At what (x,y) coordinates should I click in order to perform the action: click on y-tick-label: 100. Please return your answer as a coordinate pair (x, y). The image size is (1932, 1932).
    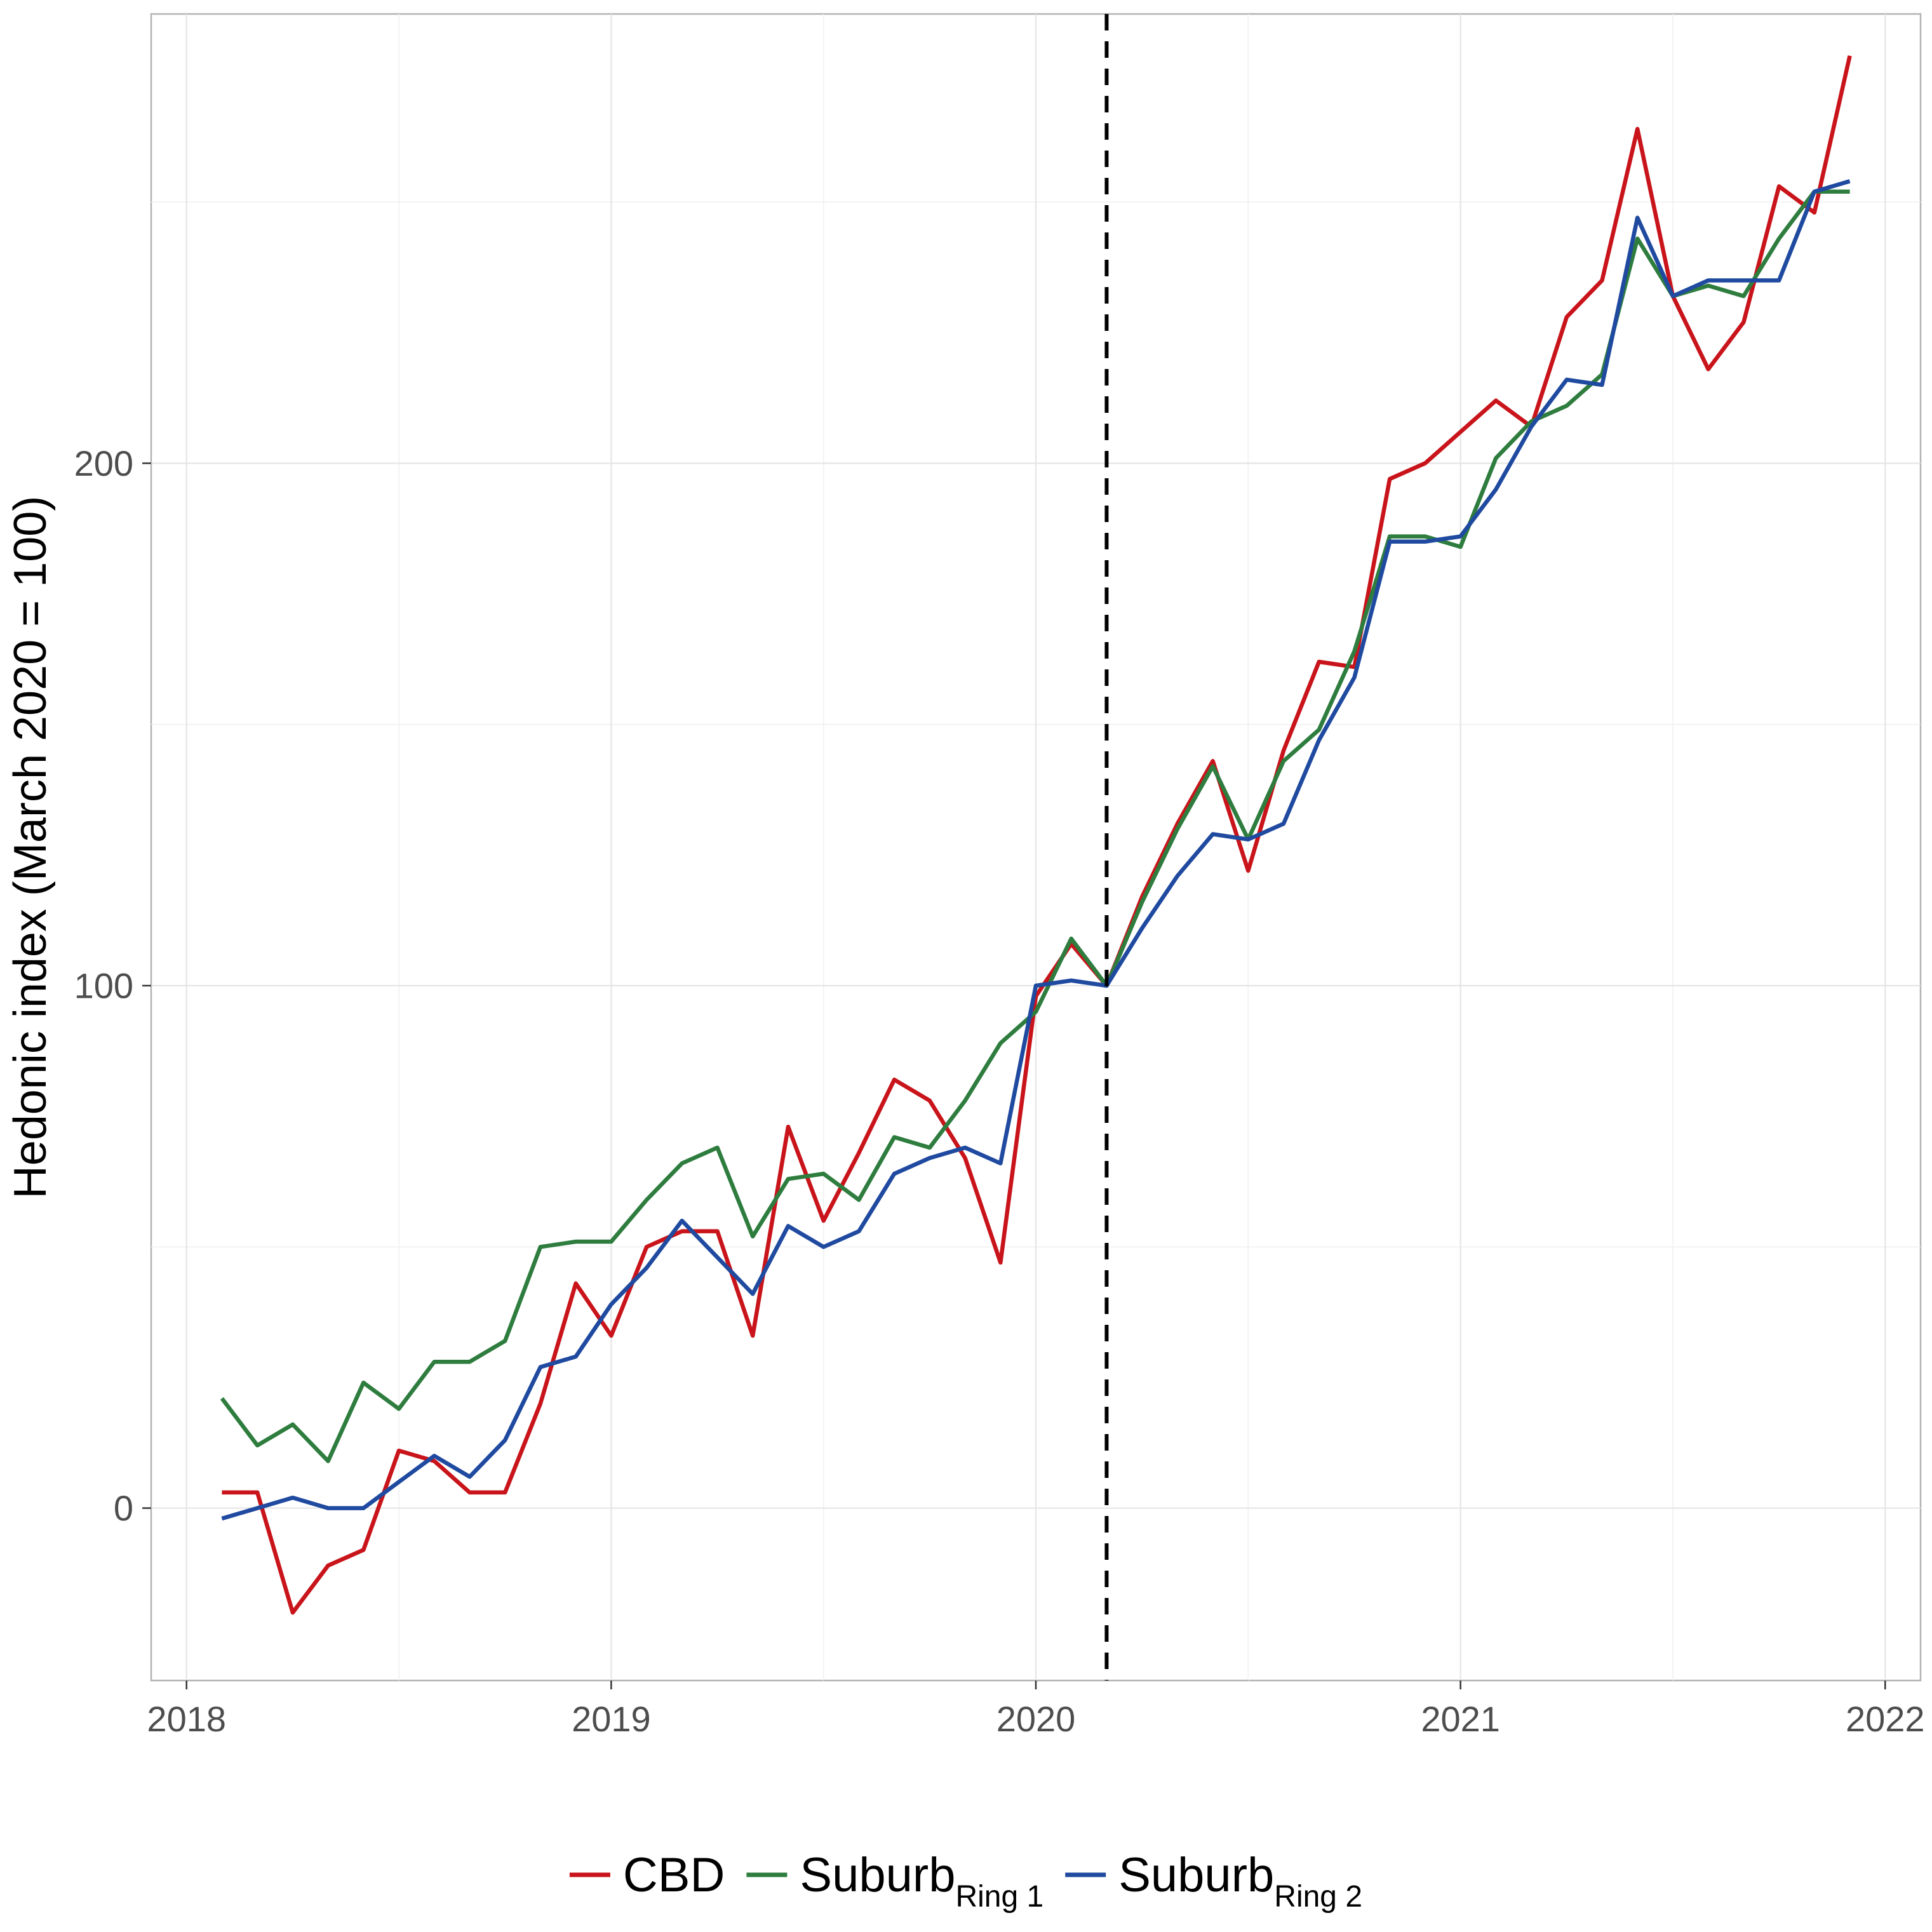
    Looking at the image, I should click on (103, 985).